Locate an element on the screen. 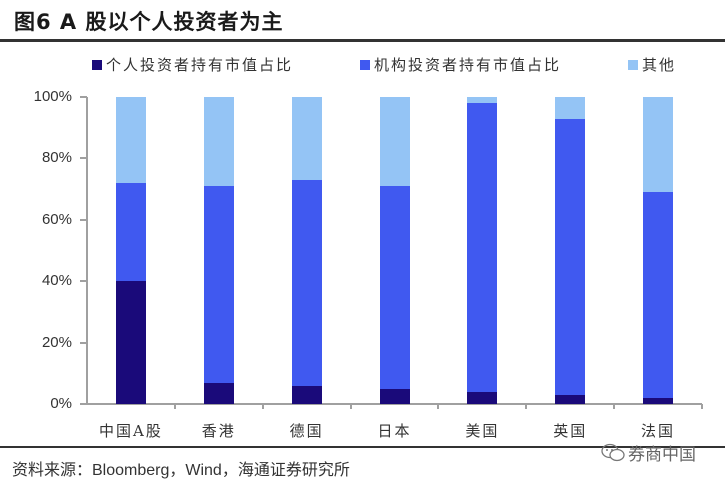 The width and height of the screenshot is (725, 485). legend-item-institutional: 机构投资者持有市值占比 is located at coordinates (460, 64).